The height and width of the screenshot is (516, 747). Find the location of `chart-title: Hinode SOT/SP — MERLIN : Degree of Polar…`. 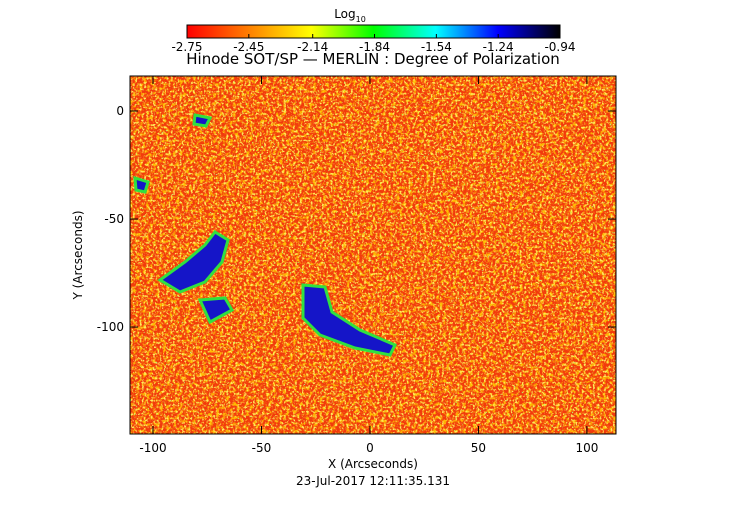

chart-title: Hinode SOT/SP — MERLIN : Degree of Polar… is located at coordinates (373, 59).